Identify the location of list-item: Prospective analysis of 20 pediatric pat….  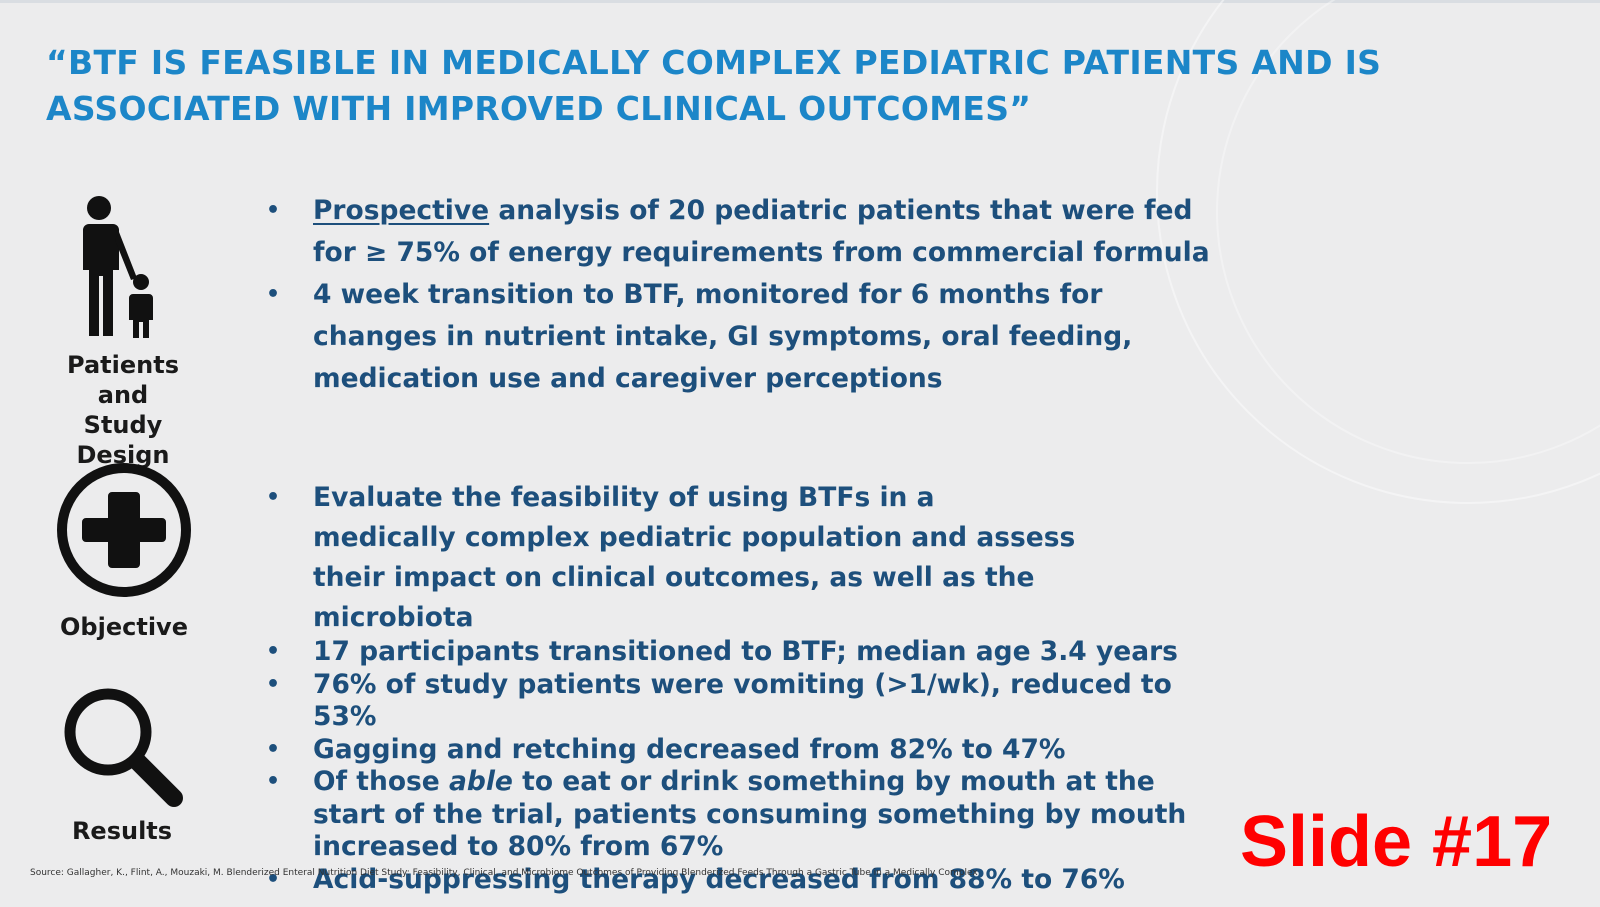
(746, 232).